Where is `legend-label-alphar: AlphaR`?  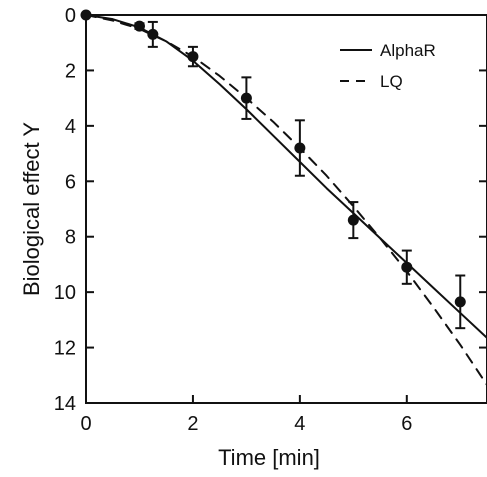 legend-label-alphar: AlphaR is located at coordinates (408, 50).